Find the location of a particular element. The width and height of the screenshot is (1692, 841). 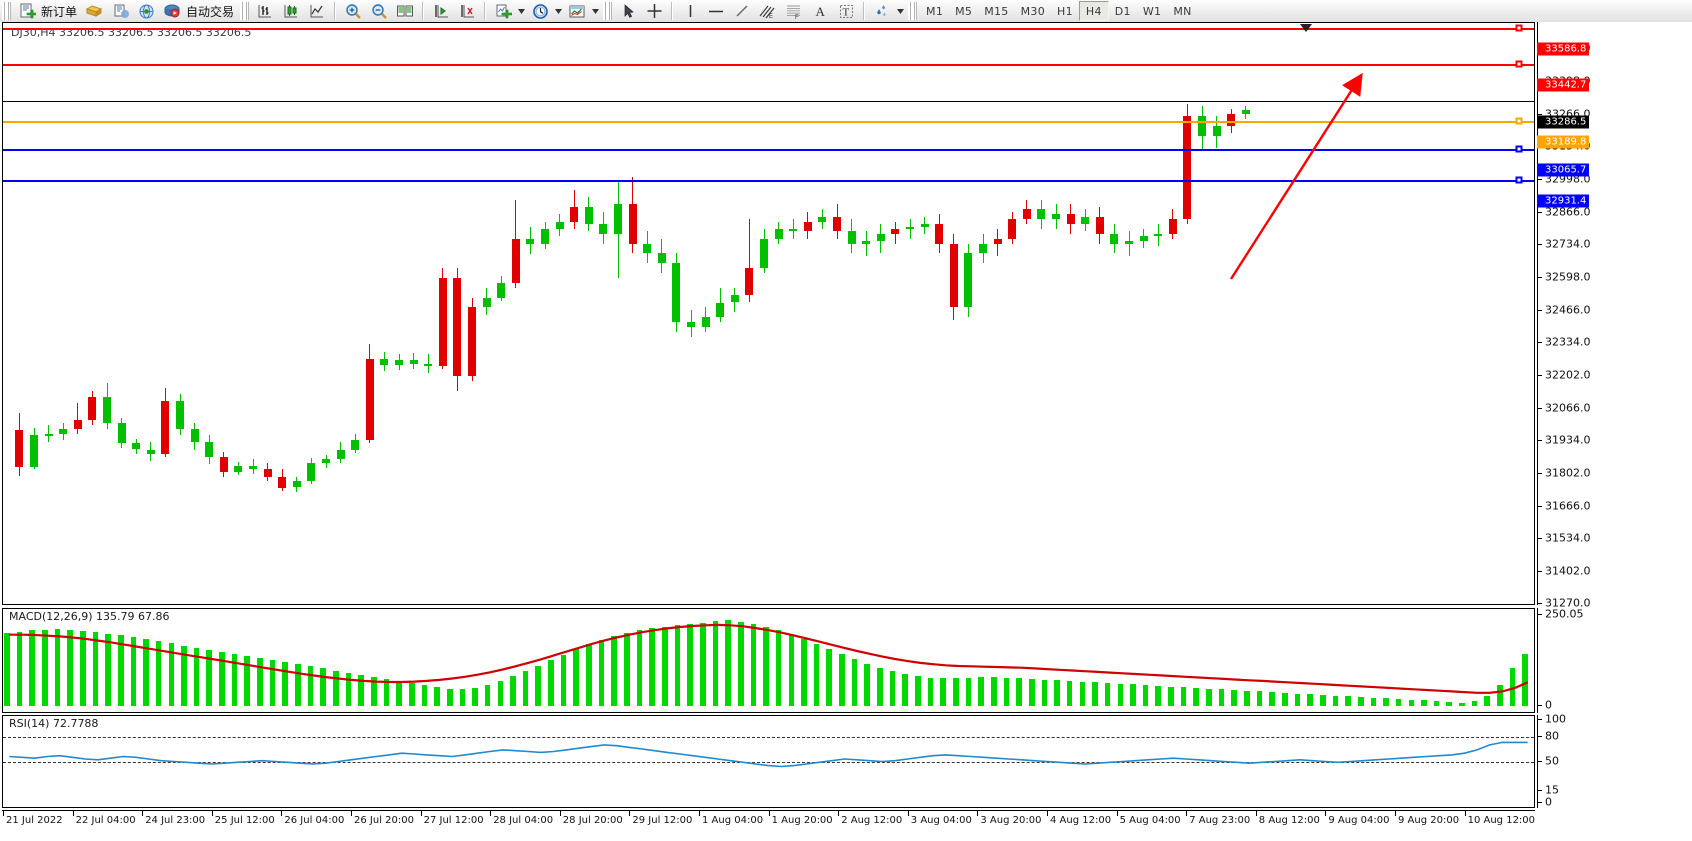

shift-end-icon is located at coordinates (467, 11).